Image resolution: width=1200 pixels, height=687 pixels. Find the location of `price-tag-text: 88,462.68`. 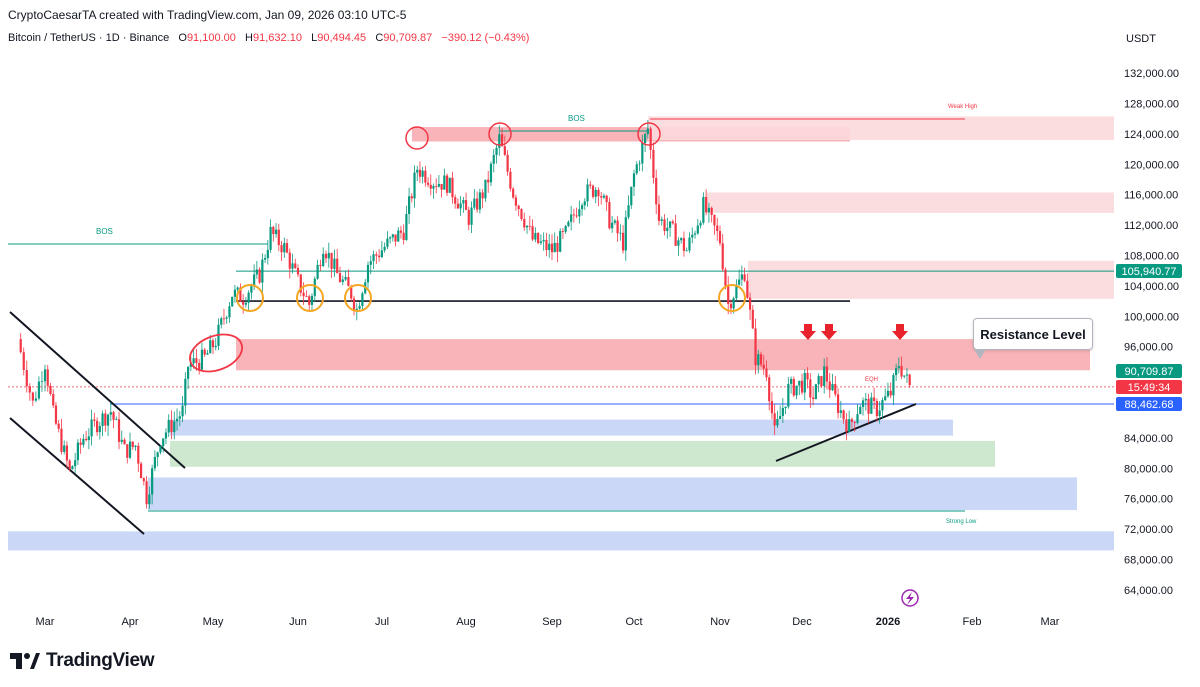

price-tag-text: 88,462.68 is located at coordinates (1149, 405).